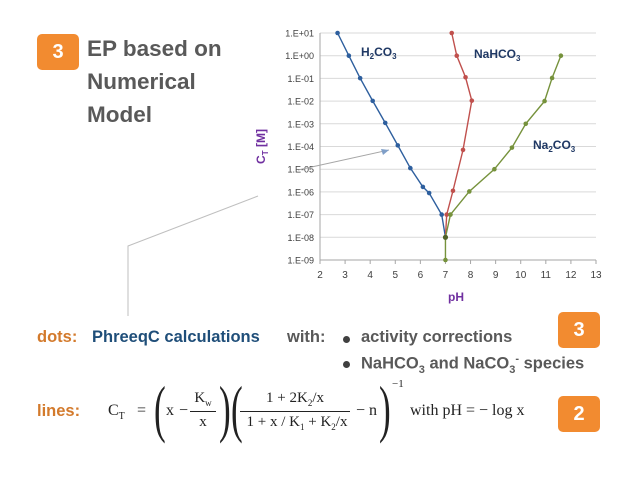 This screenshot has width=638, height=478. Describe the element at coordinates (596, 275) in the screenshot. I see `x-tick-label: 13` at that location.